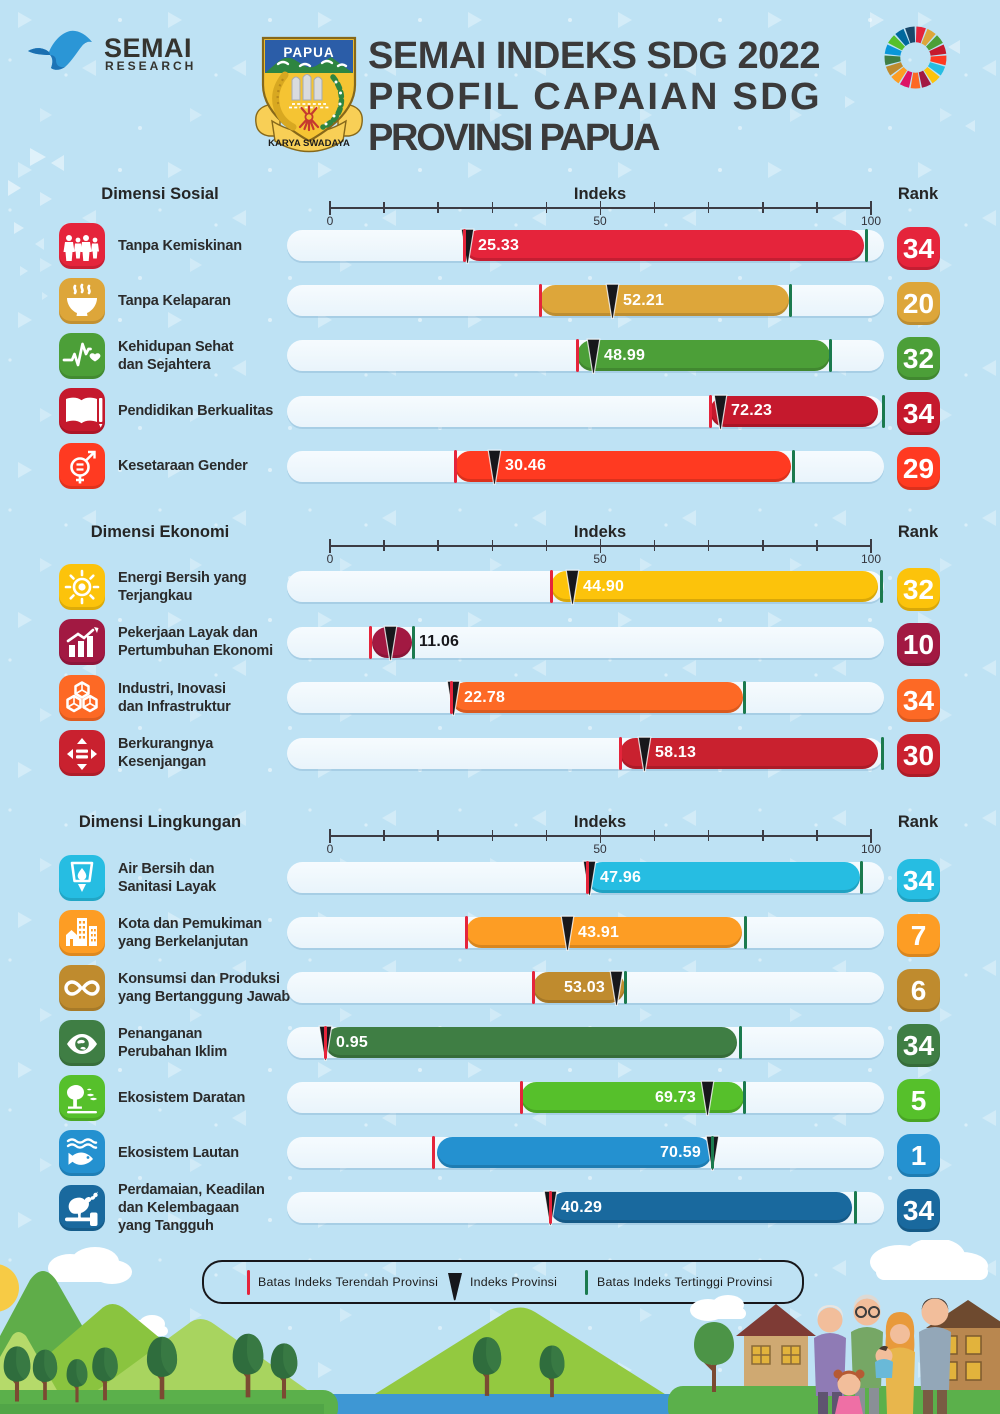 The height and width of the screenshot is (1414, 1000). Describe the element at coordinates (308, 52) in the screenshot. I see `svg-text: PAPUA` at that location.